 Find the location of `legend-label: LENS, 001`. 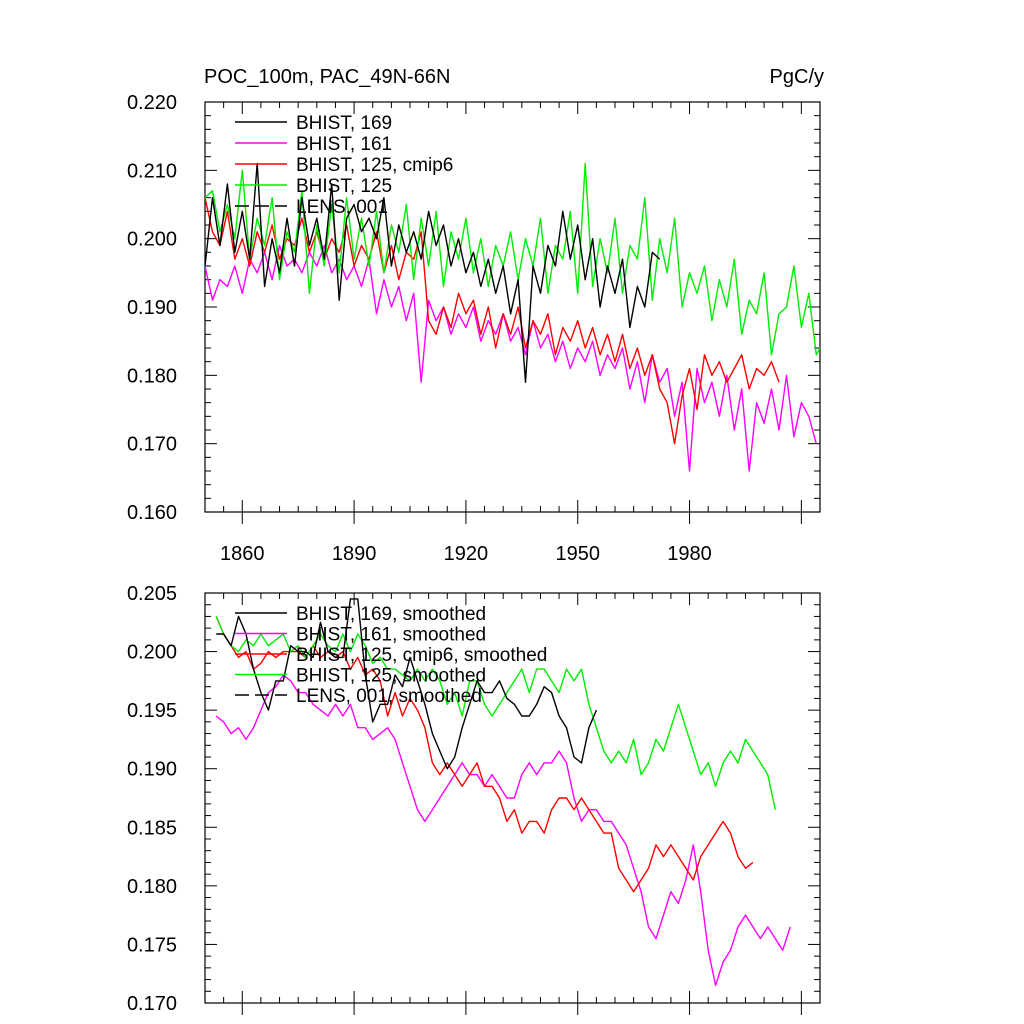

legend-label: LENS, 001 is located at coordinates (342, 207).